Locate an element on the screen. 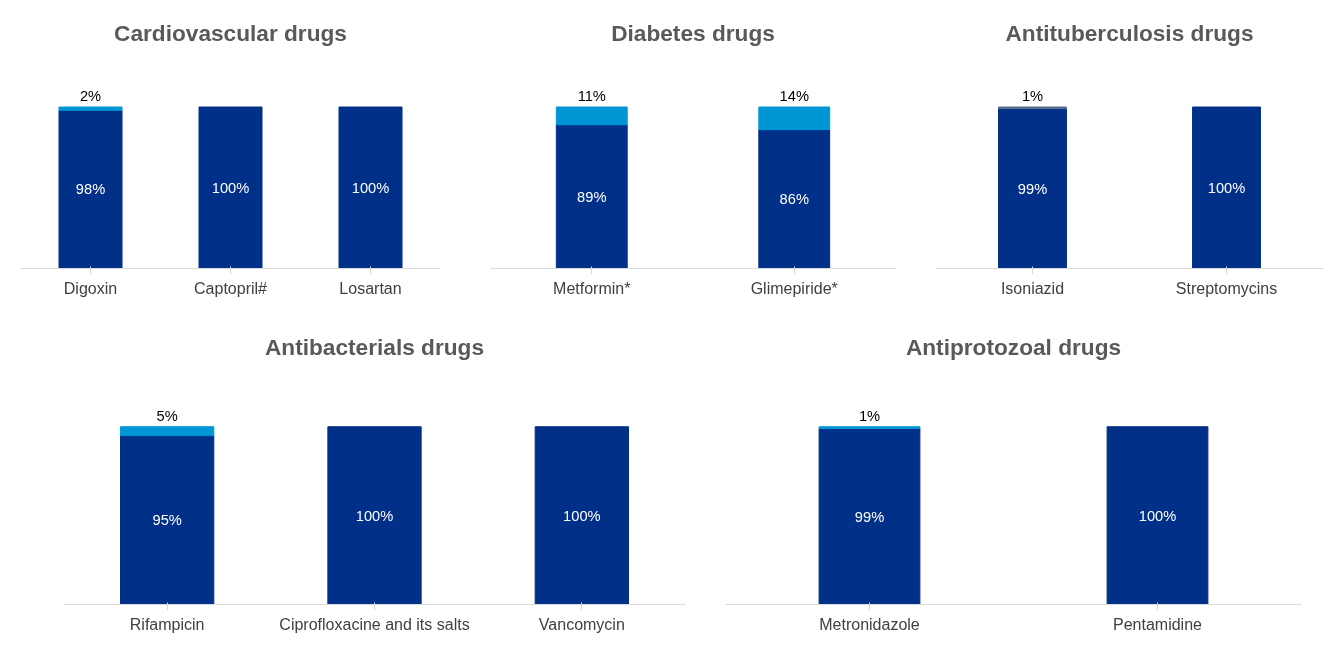  x-tick-label: Vancomycin is located at coordinates (581, 624).